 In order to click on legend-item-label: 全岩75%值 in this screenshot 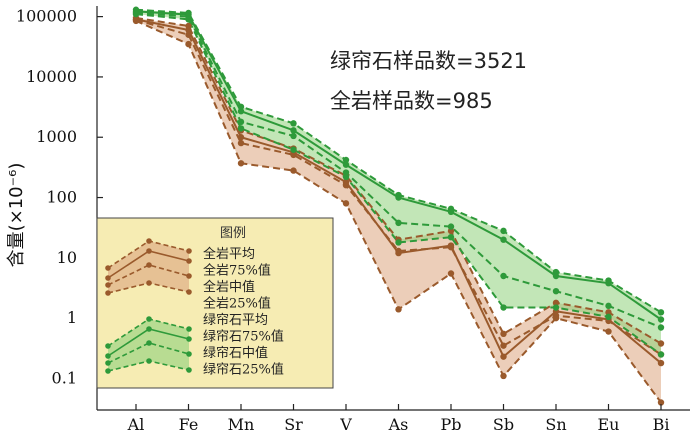, I will do `click(237, 271)`.